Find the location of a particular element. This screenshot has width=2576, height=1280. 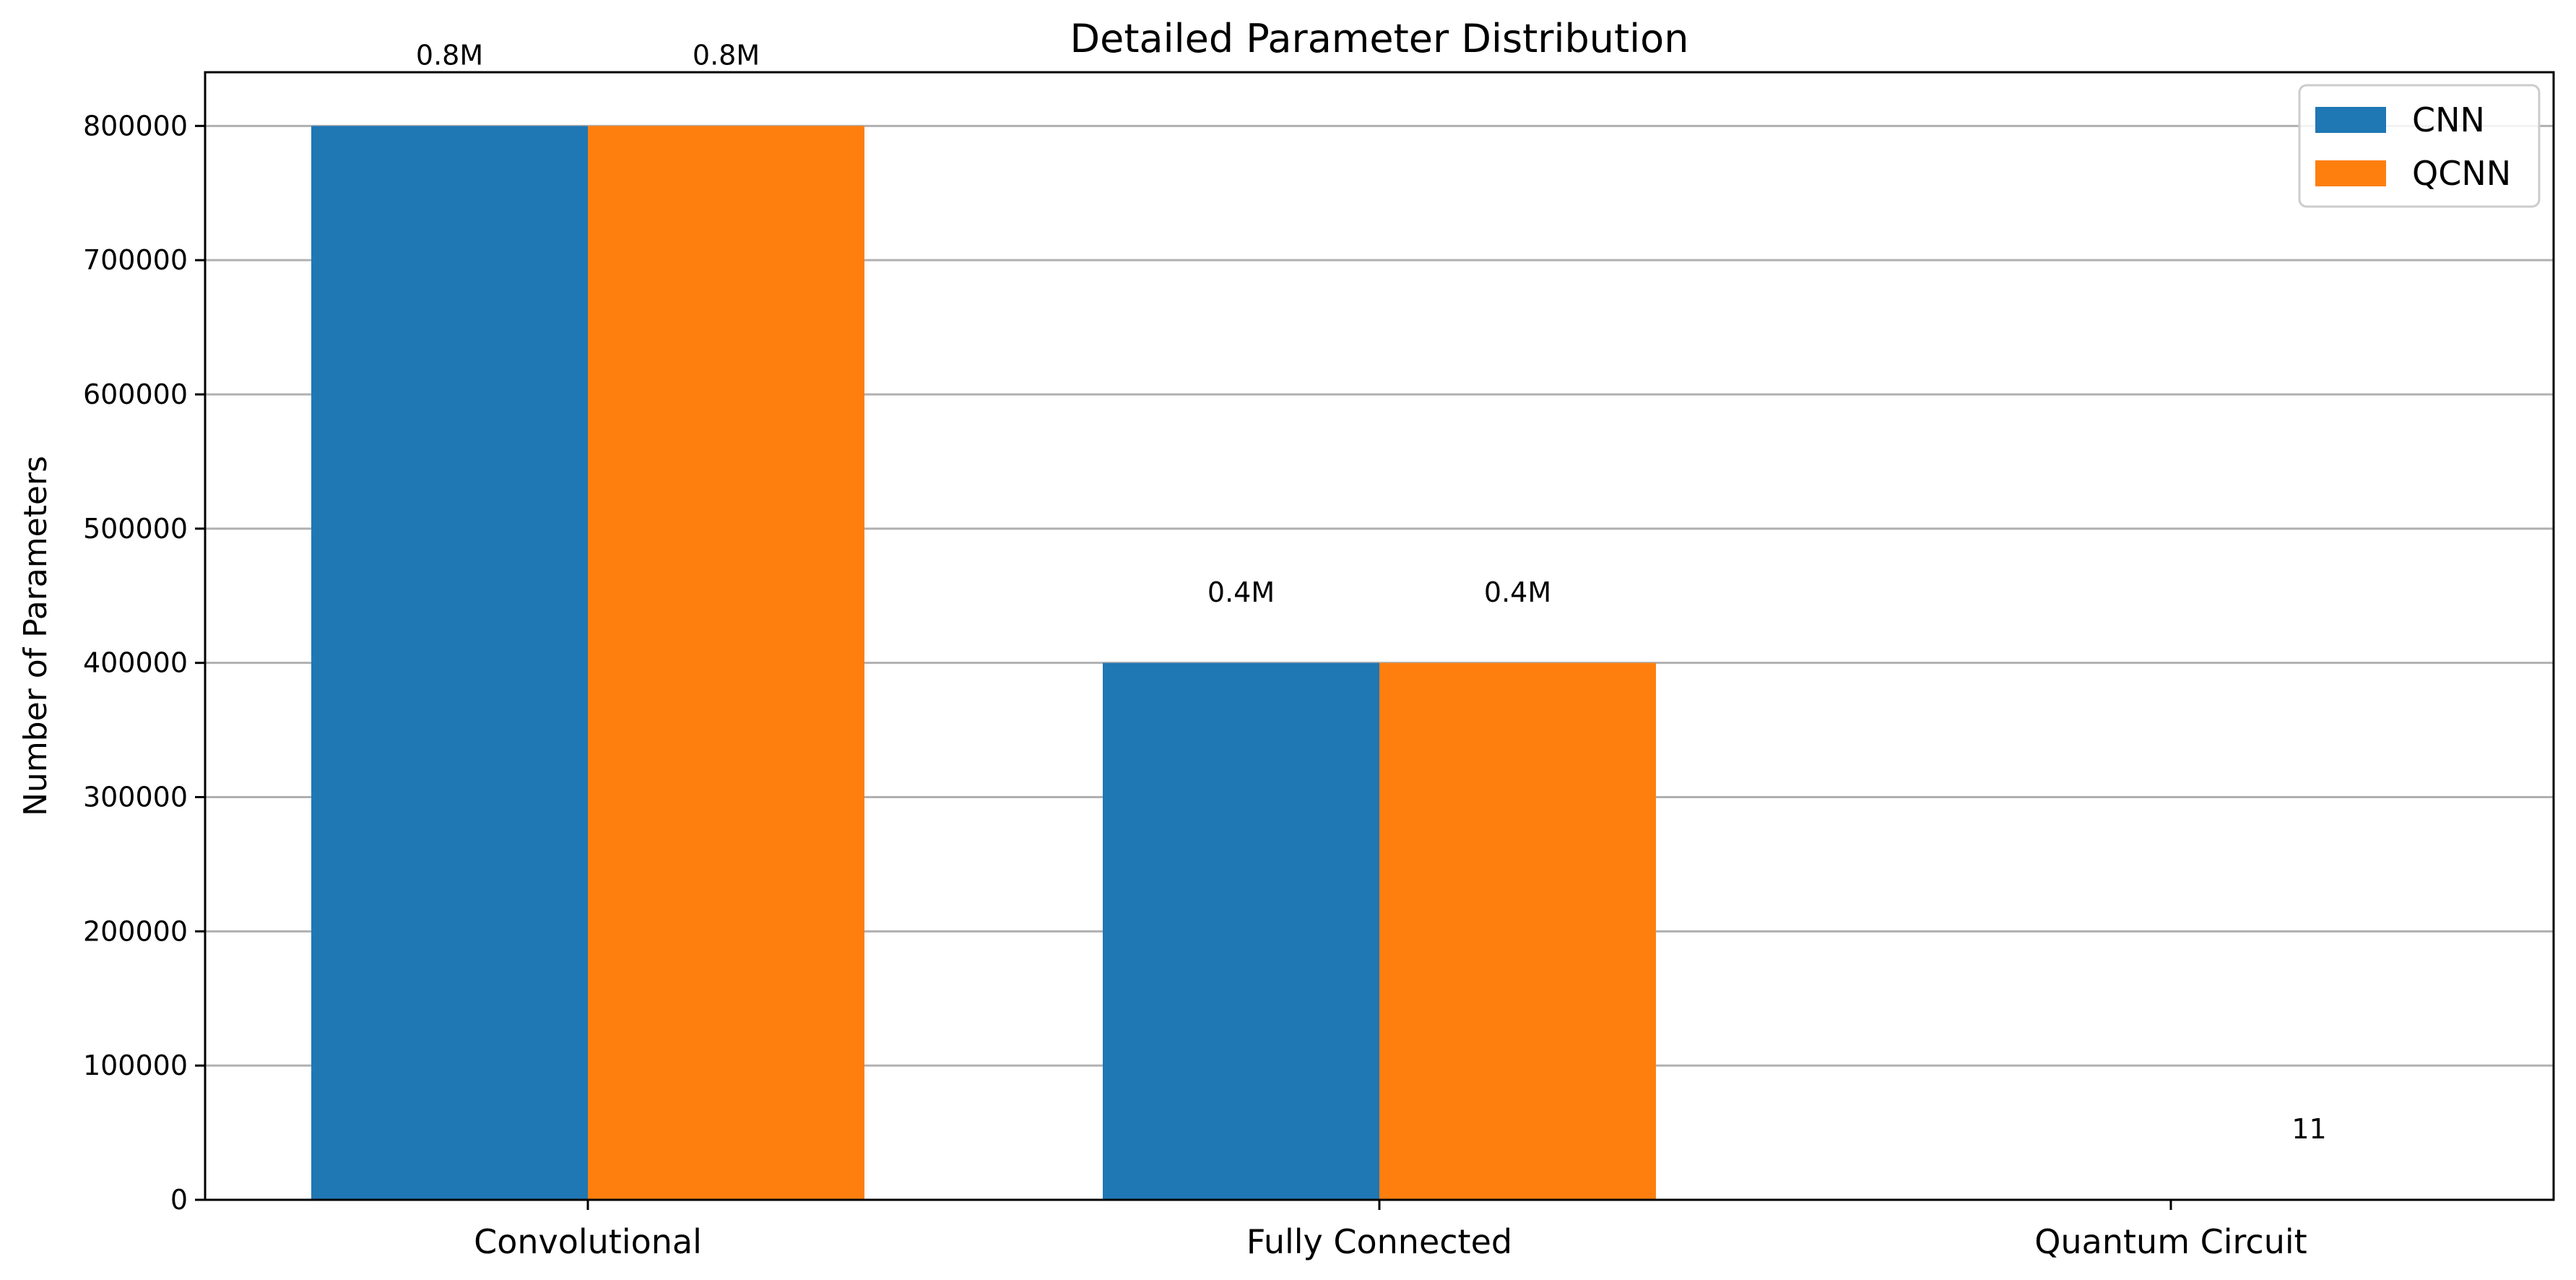

chart-title: Detailed Parameter Distribution is located at coordinates (1379, 38).